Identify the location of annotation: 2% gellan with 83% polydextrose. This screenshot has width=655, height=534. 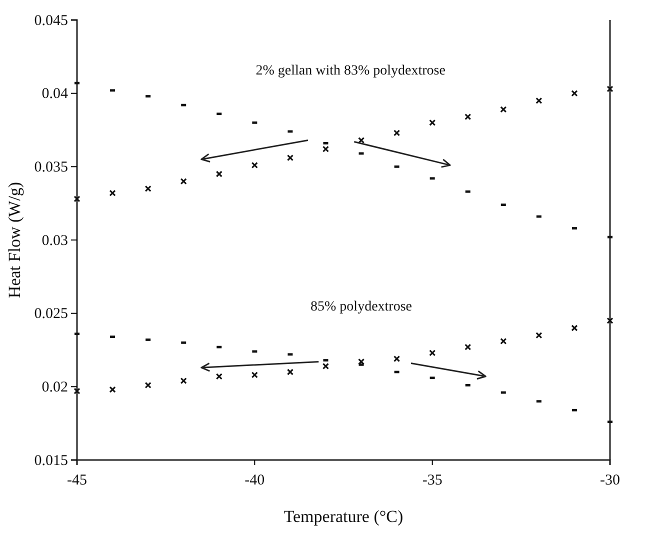
(351, 70).